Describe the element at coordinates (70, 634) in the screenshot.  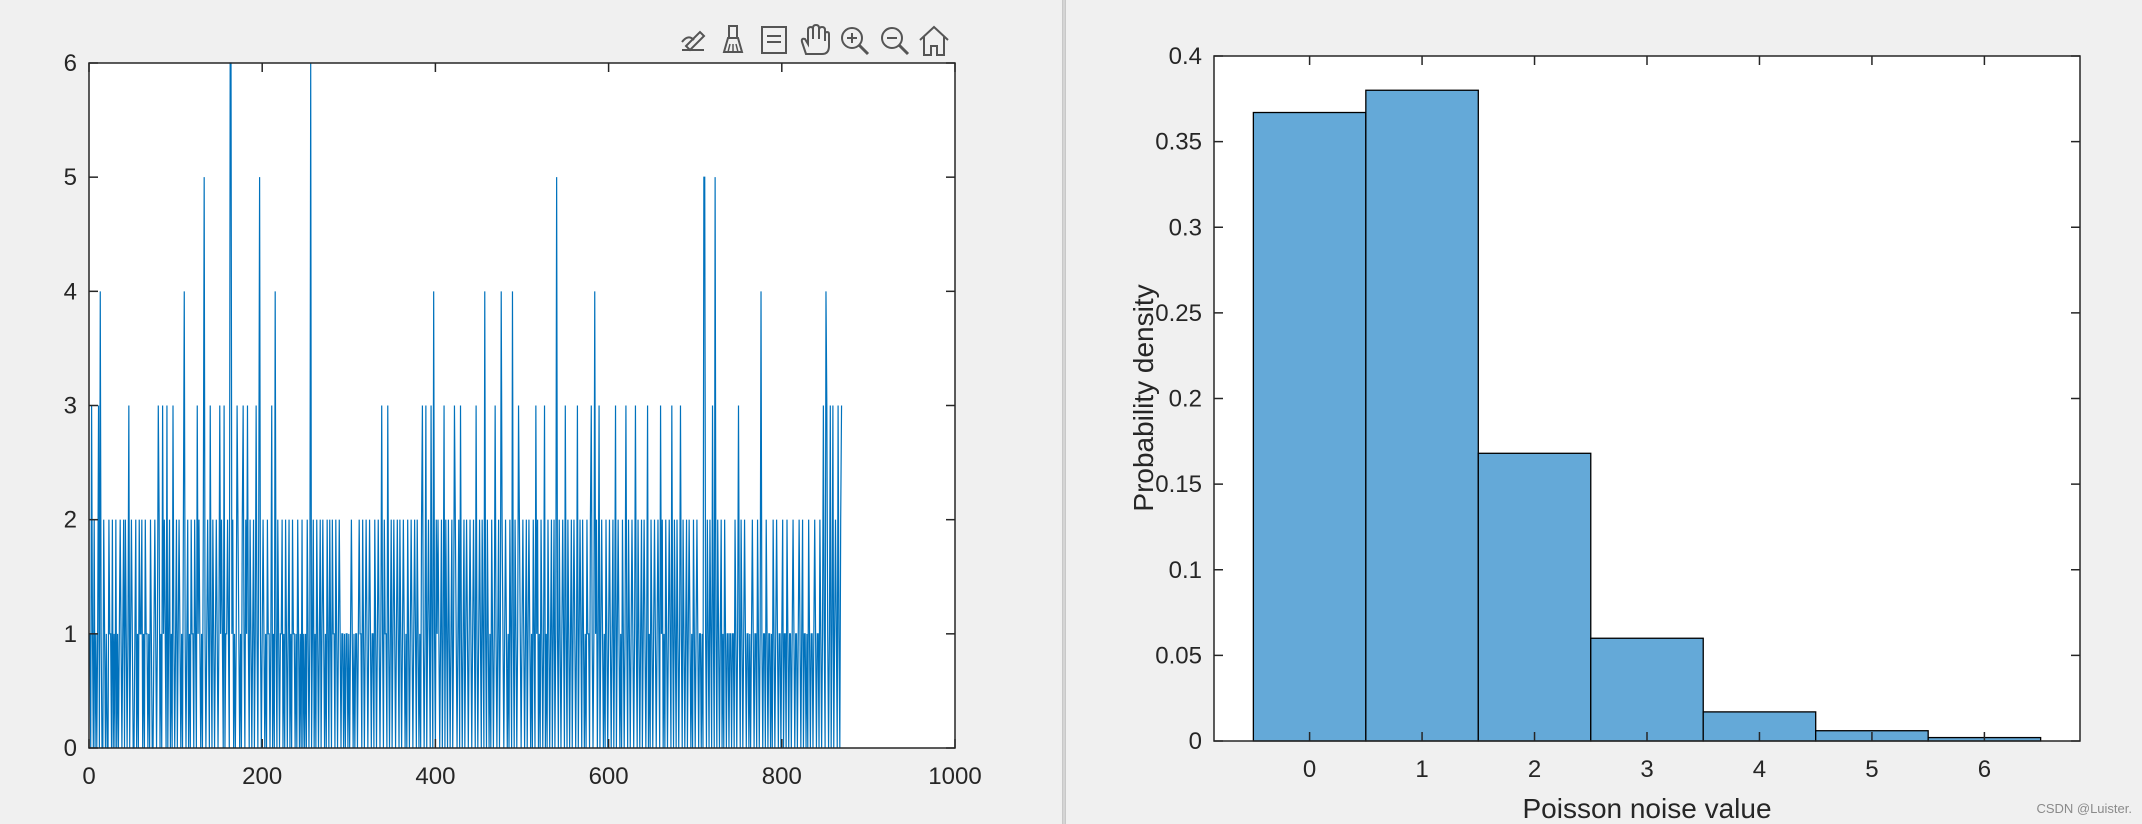
I see `y-tick-label: 1` at that location.